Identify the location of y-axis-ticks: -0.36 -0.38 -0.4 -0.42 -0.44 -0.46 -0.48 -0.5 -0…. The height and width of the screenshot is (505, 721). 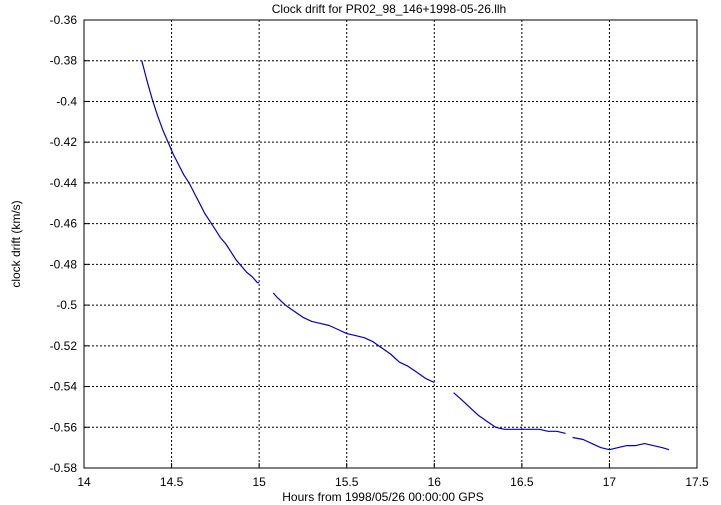
(69, 244).